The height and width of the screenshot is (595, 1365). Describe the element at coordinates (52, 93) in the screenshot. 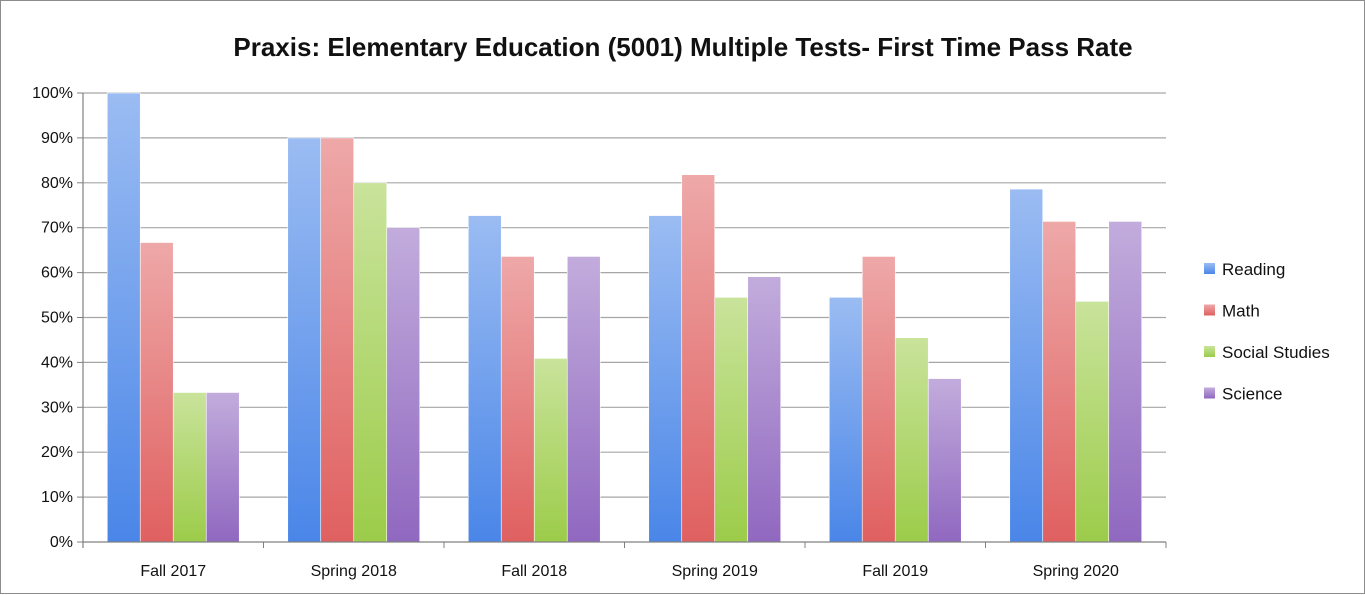

I see `y-tick-label: 100%` at that location.